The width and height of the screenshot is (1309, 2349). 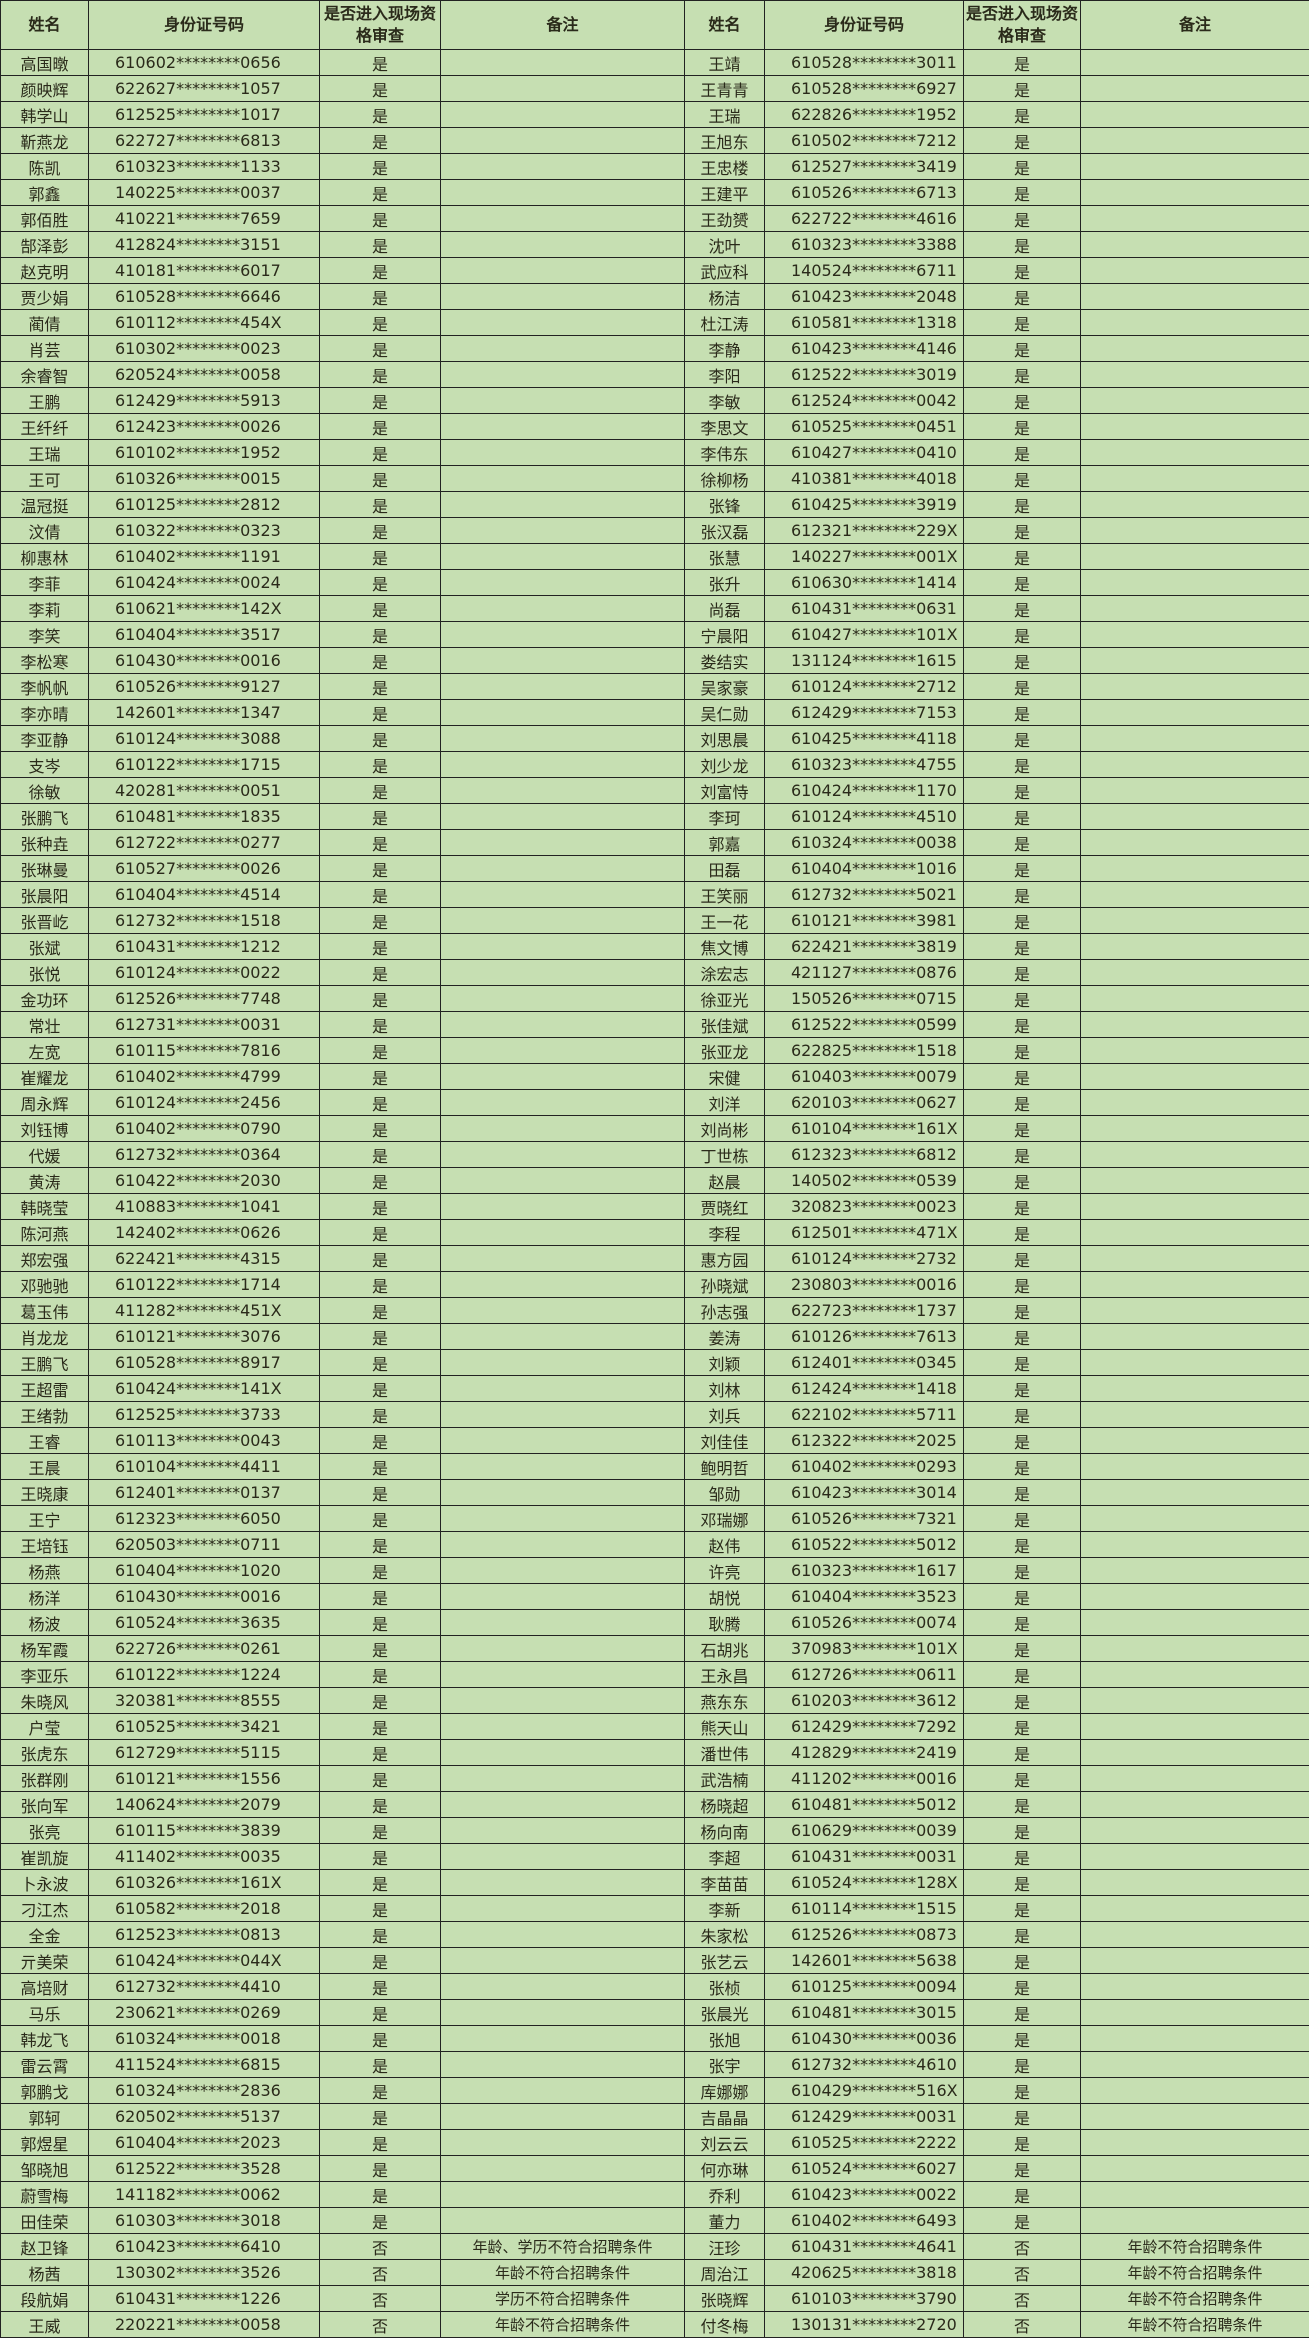 I want to click on id-number-cell: 610125********0094, so click(x=864, y=1986).